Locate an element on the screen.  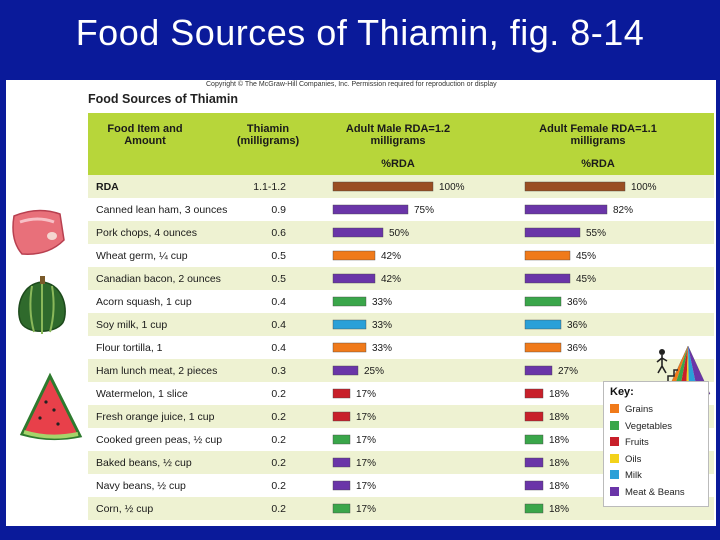
female-pct-label: 55% is located at coordinates (596, 233).